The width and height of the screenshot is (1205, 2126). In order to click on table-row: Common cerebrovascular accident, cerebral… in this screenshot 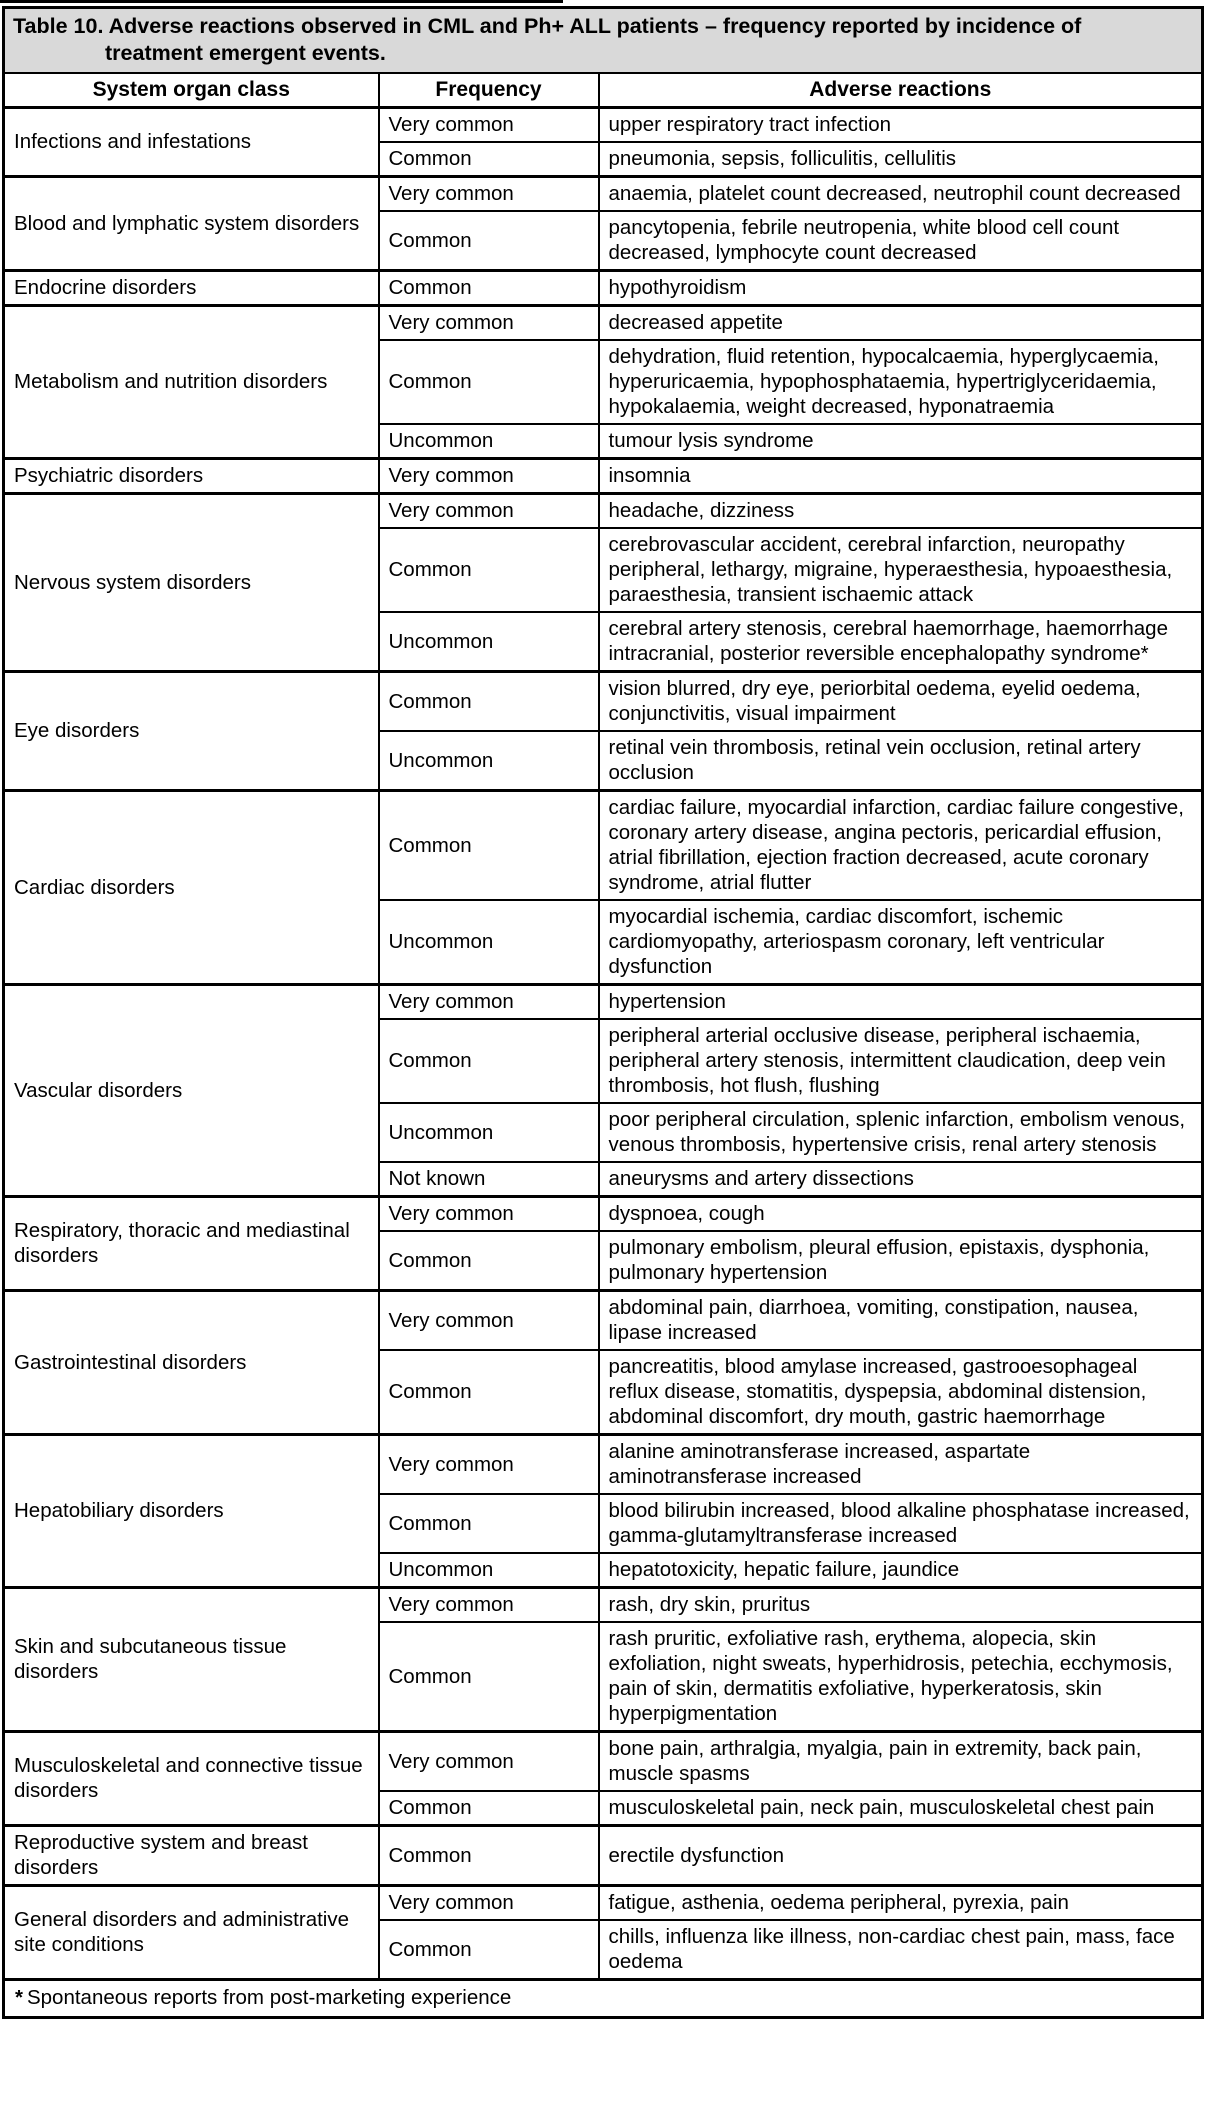, I will do `click(604, 570)`.